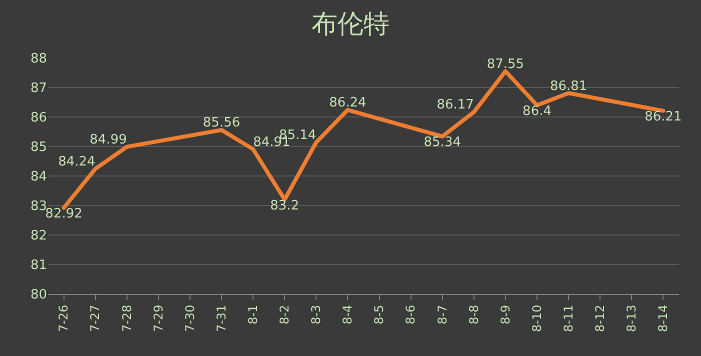  Describe the element at coordinates (38, 266) in the screenshot. I see `y-tick-label: 81` at that location.